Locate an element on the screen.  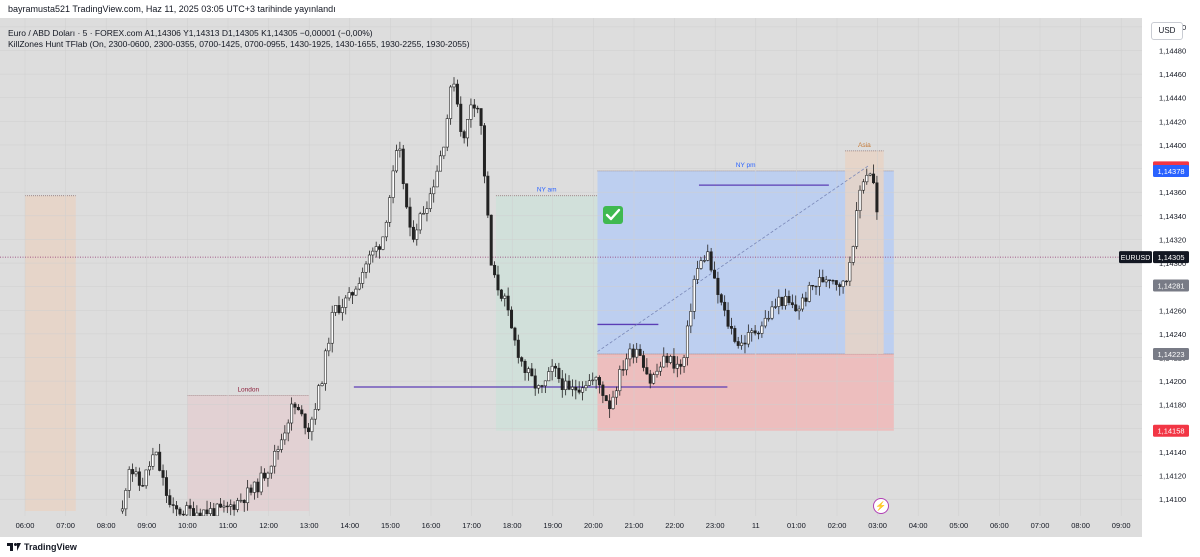
price-tick-label: 1,14360 is located at coordinates (1172, 192).